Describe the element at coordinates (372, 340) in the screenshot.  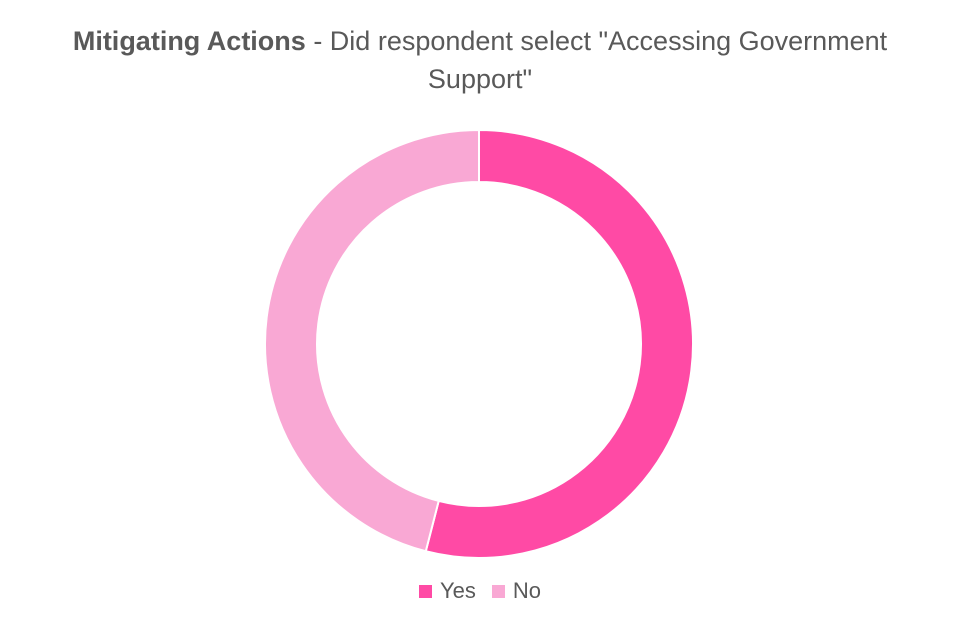
I see `donut-slice-no` at that location.